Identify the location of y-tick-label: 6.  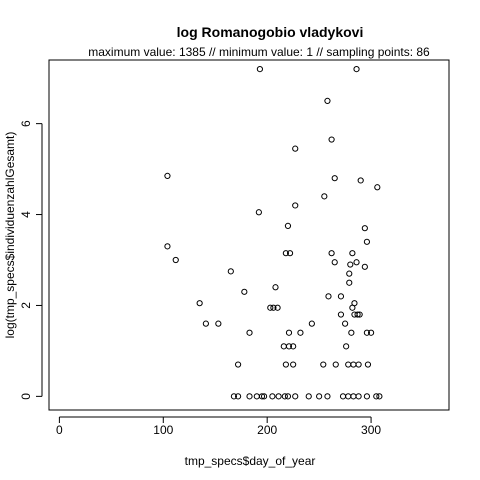
(26, 123).